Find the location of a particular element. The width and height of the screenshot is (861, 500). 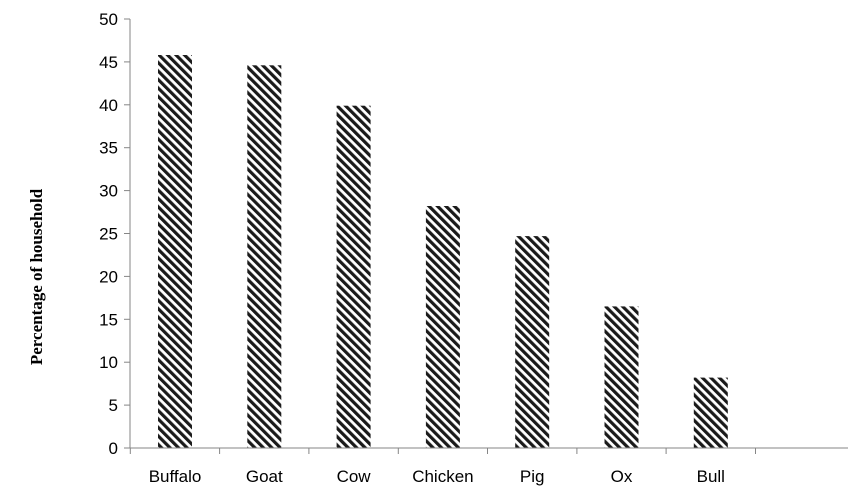

y-tick-label: 50 is located at coordinates (108, 19).